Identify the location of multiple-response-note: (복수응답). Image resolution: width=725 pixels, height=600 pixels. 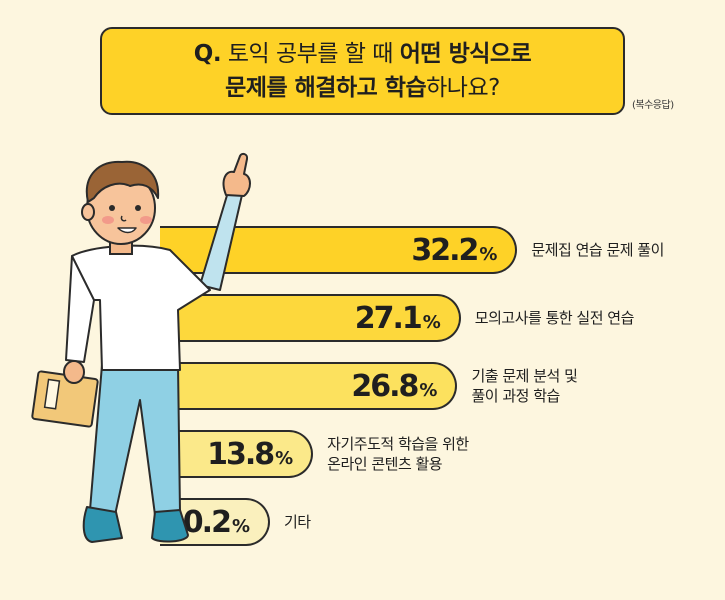
(653, 105).